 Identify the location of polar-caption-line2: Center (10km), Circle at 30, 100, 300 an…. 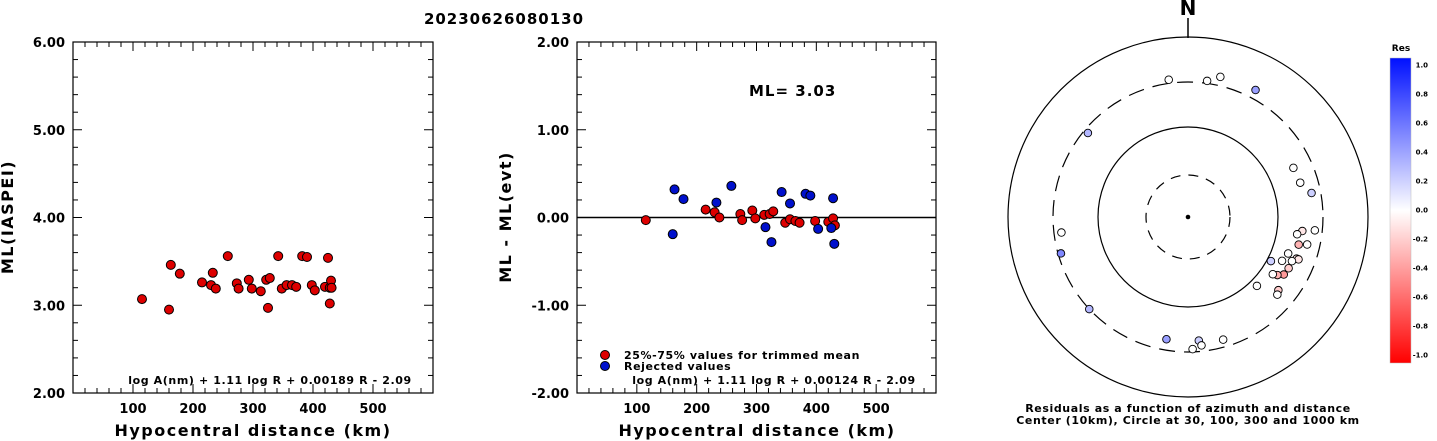
(1188, 420).